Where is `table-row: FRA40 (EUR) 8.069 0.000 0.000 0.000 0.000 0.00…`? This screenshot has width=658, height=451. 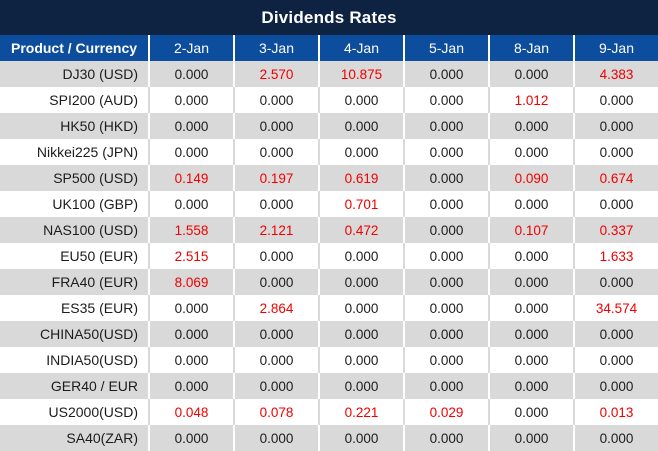
table-row: FRA40 (EUR) 8.069 0.000 0.000 0.000 0.000 0.00… is located at coordinates (329, 282).